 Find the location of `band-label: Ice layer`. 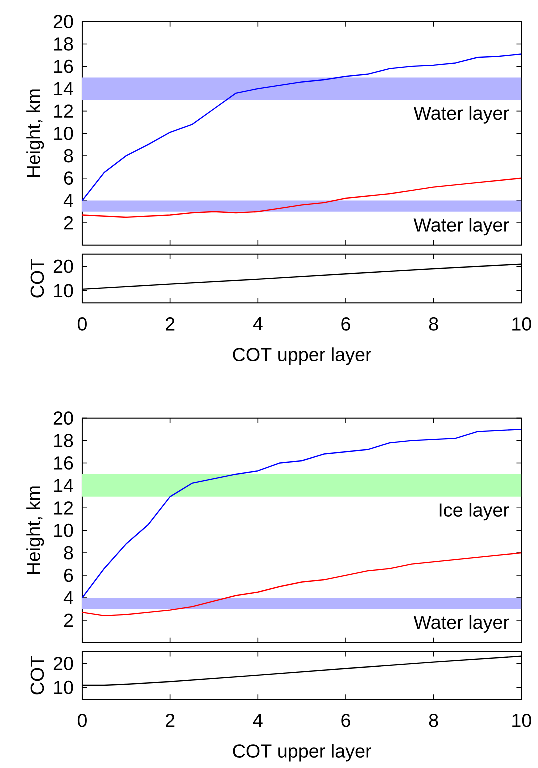

band-label: Ice layer is located at coordinates (474, 512).